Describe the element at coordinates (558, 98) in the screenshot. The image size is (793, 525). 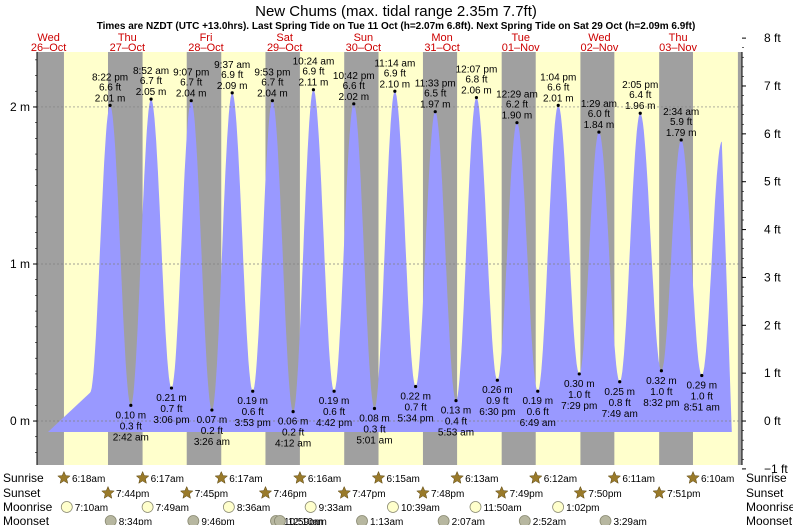
I see `high-tide-meters: 2.01 m` at that location.